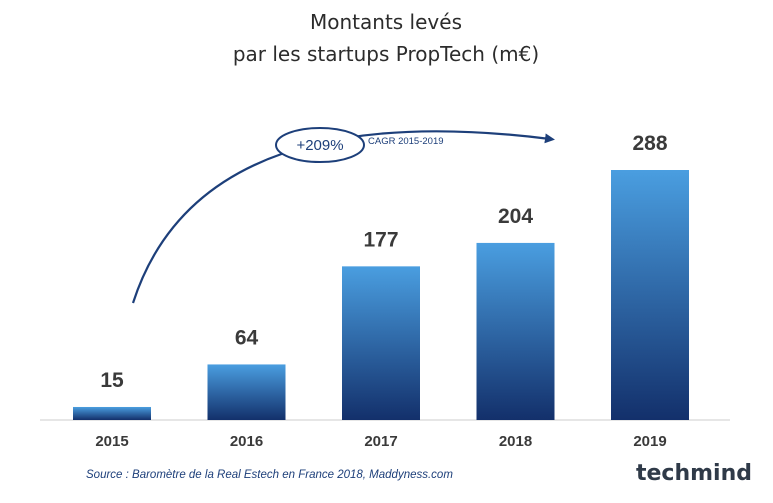 This screenshot has height=503, width=773. Describe the element at coordinates (246, 392) in the screenshot. I see `bar-2016` at that location.